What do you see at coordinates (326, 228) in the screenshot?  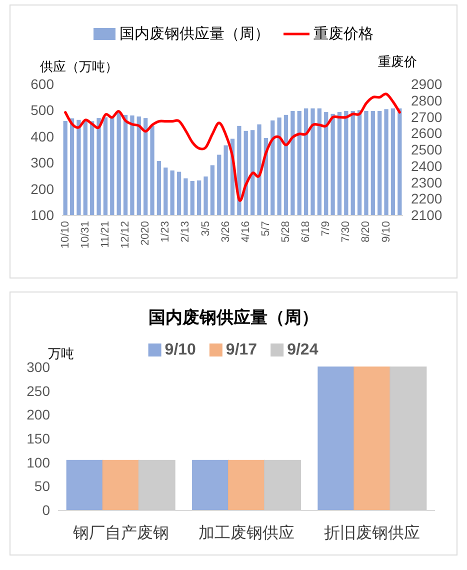 I see `x-tick-label: 7/9` at bounding box center [326, 228].